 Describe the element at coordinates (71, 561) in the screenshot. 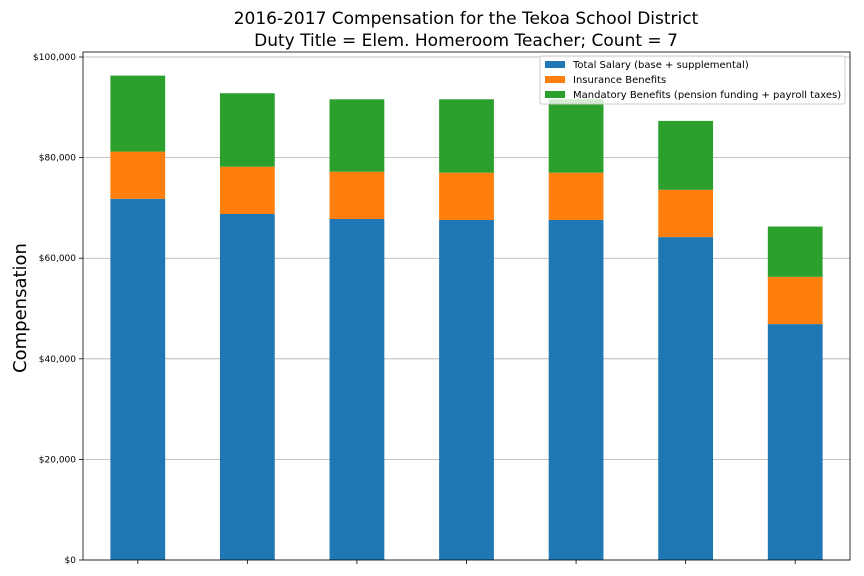

I see `y-tick-label: $0` at that location.